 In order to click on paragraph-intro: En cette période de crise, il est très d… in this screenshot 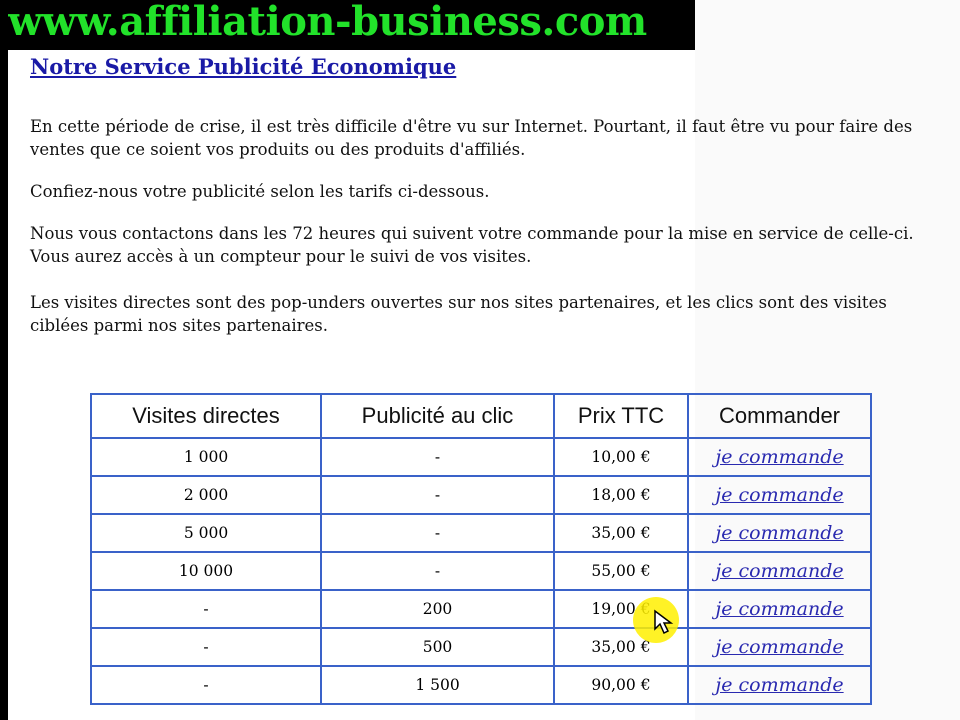, I will do `click(471, 138)`.